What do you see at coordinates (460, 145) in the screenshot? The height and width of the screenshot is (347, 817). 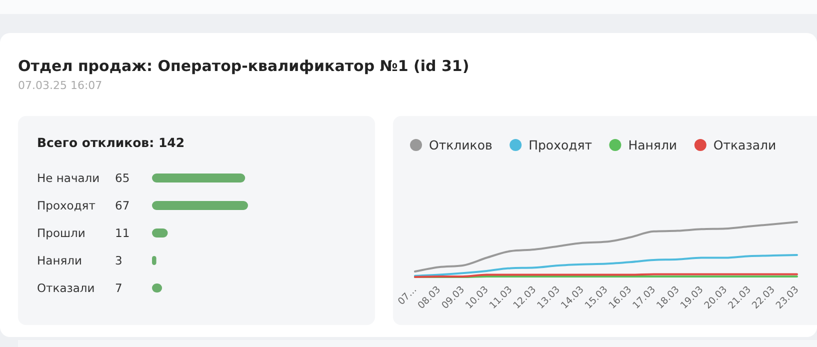 I see `legend-label: Откликов` at bounding box center [460, 145].